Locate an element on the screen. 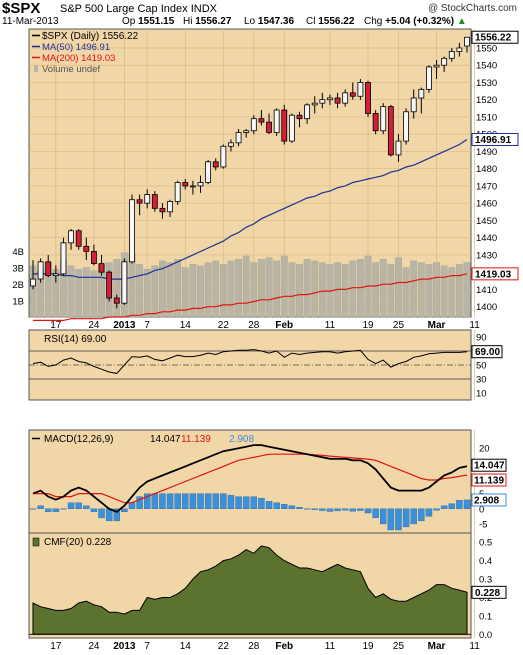  quote-change: Chg +5.04 (+0.32%) ▲ is located at coordinates (415, 21).